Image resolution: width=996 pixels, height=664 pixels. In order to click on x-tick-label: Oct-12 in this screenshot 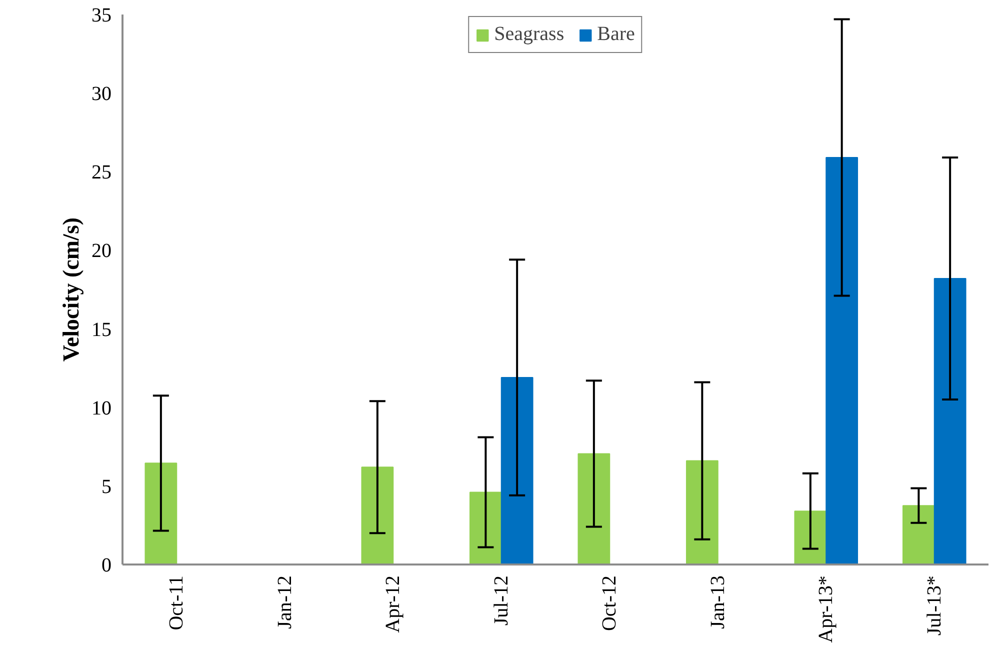, I will do `click(609, 603)`.